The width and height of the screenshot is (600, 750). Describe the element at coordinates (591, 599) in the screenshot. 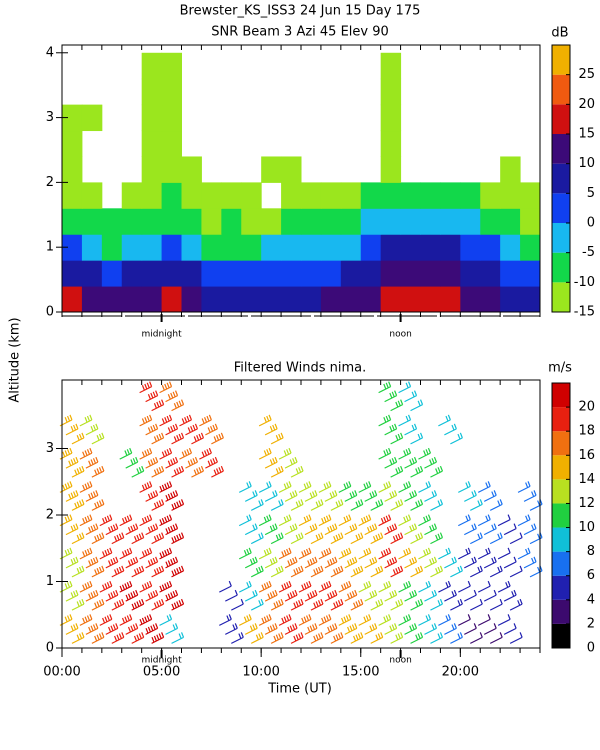

I see `colorbar-tick-label: 4` at that location.